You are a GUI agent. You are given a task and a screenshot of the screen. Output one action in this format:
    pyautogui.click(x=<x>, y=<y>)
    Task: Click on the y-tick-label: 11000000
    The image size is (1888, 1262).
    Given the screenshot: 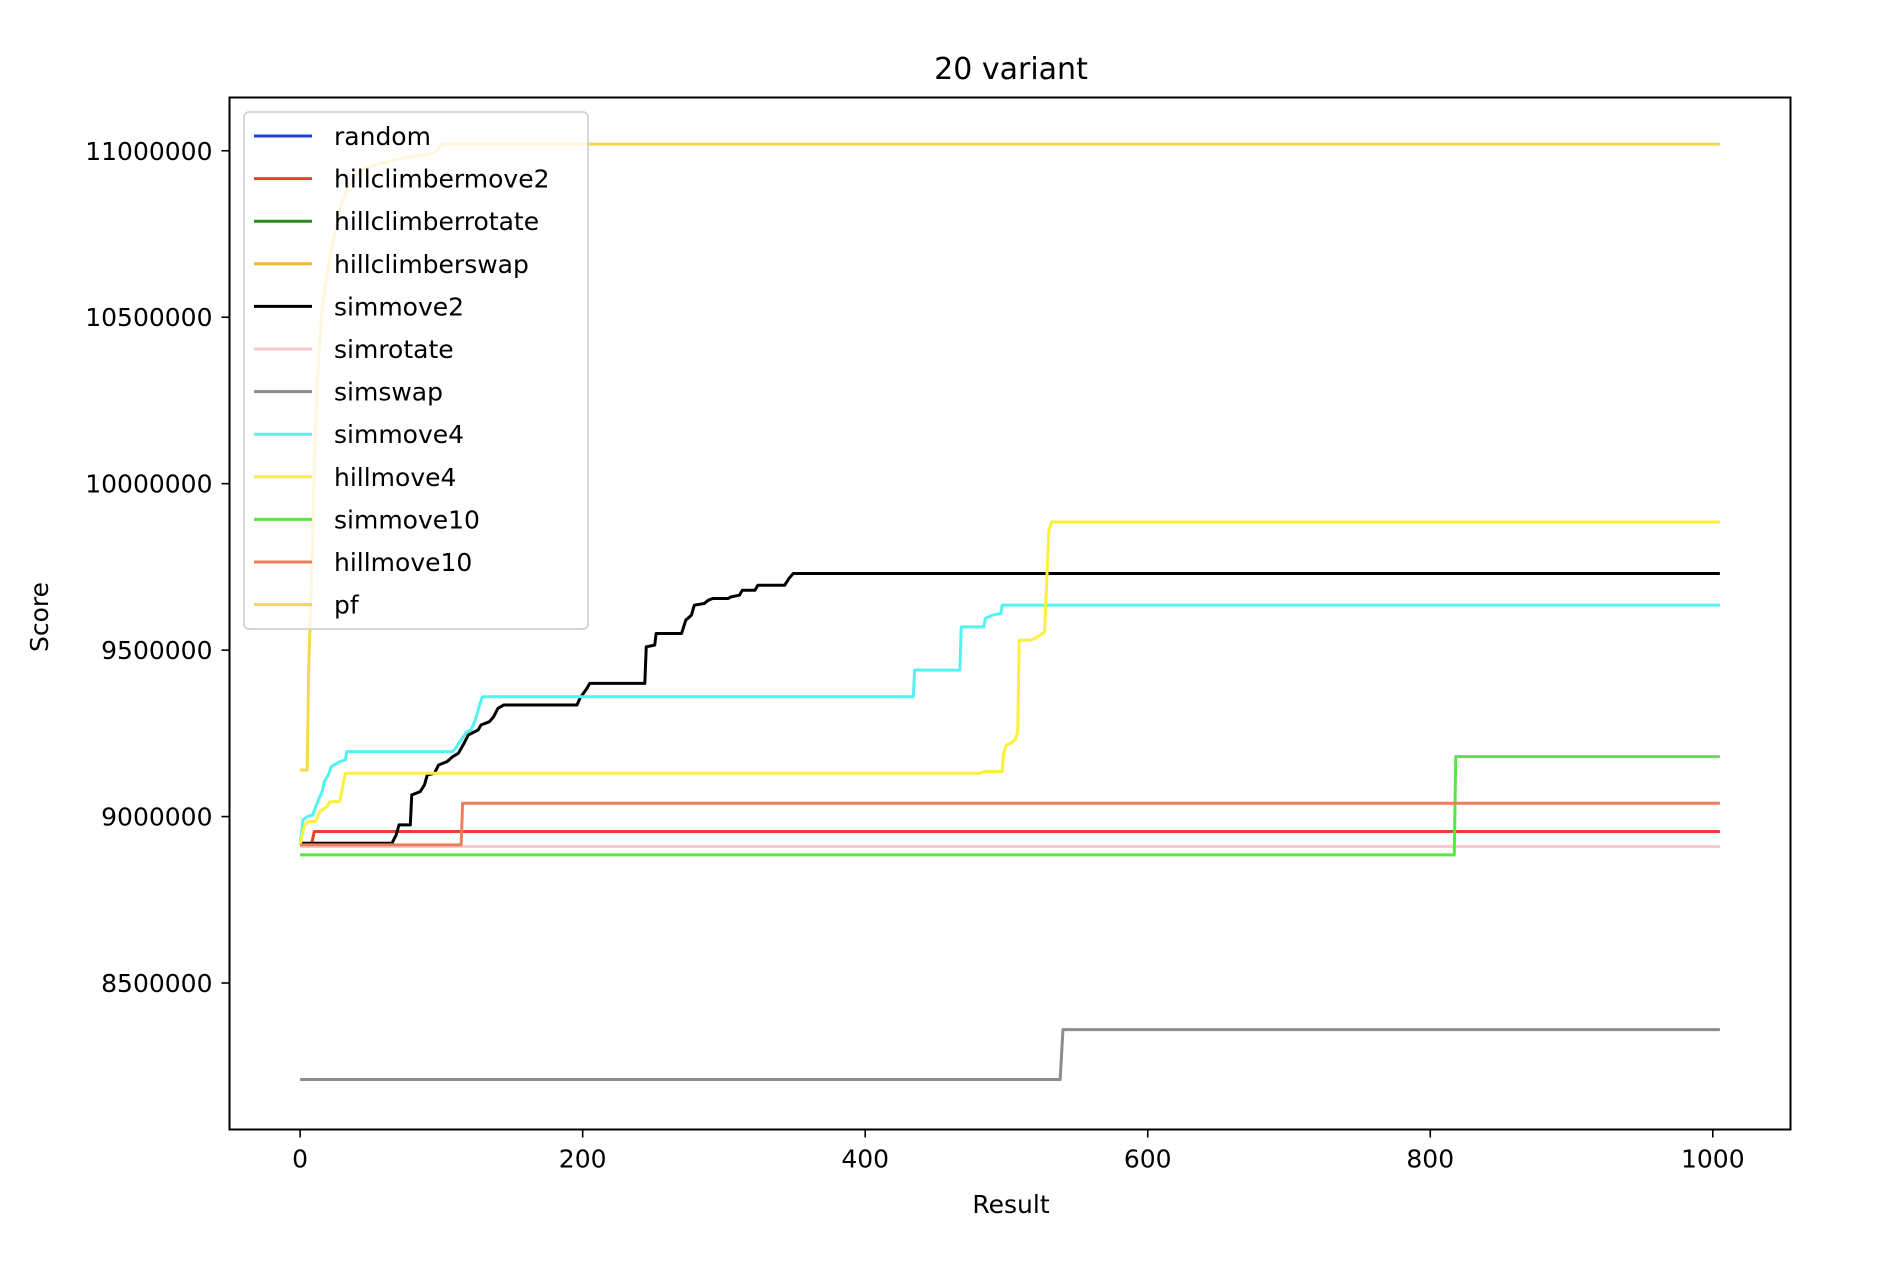 What is the action you would take?
    pyautogui.click(x=148, y=151)
    